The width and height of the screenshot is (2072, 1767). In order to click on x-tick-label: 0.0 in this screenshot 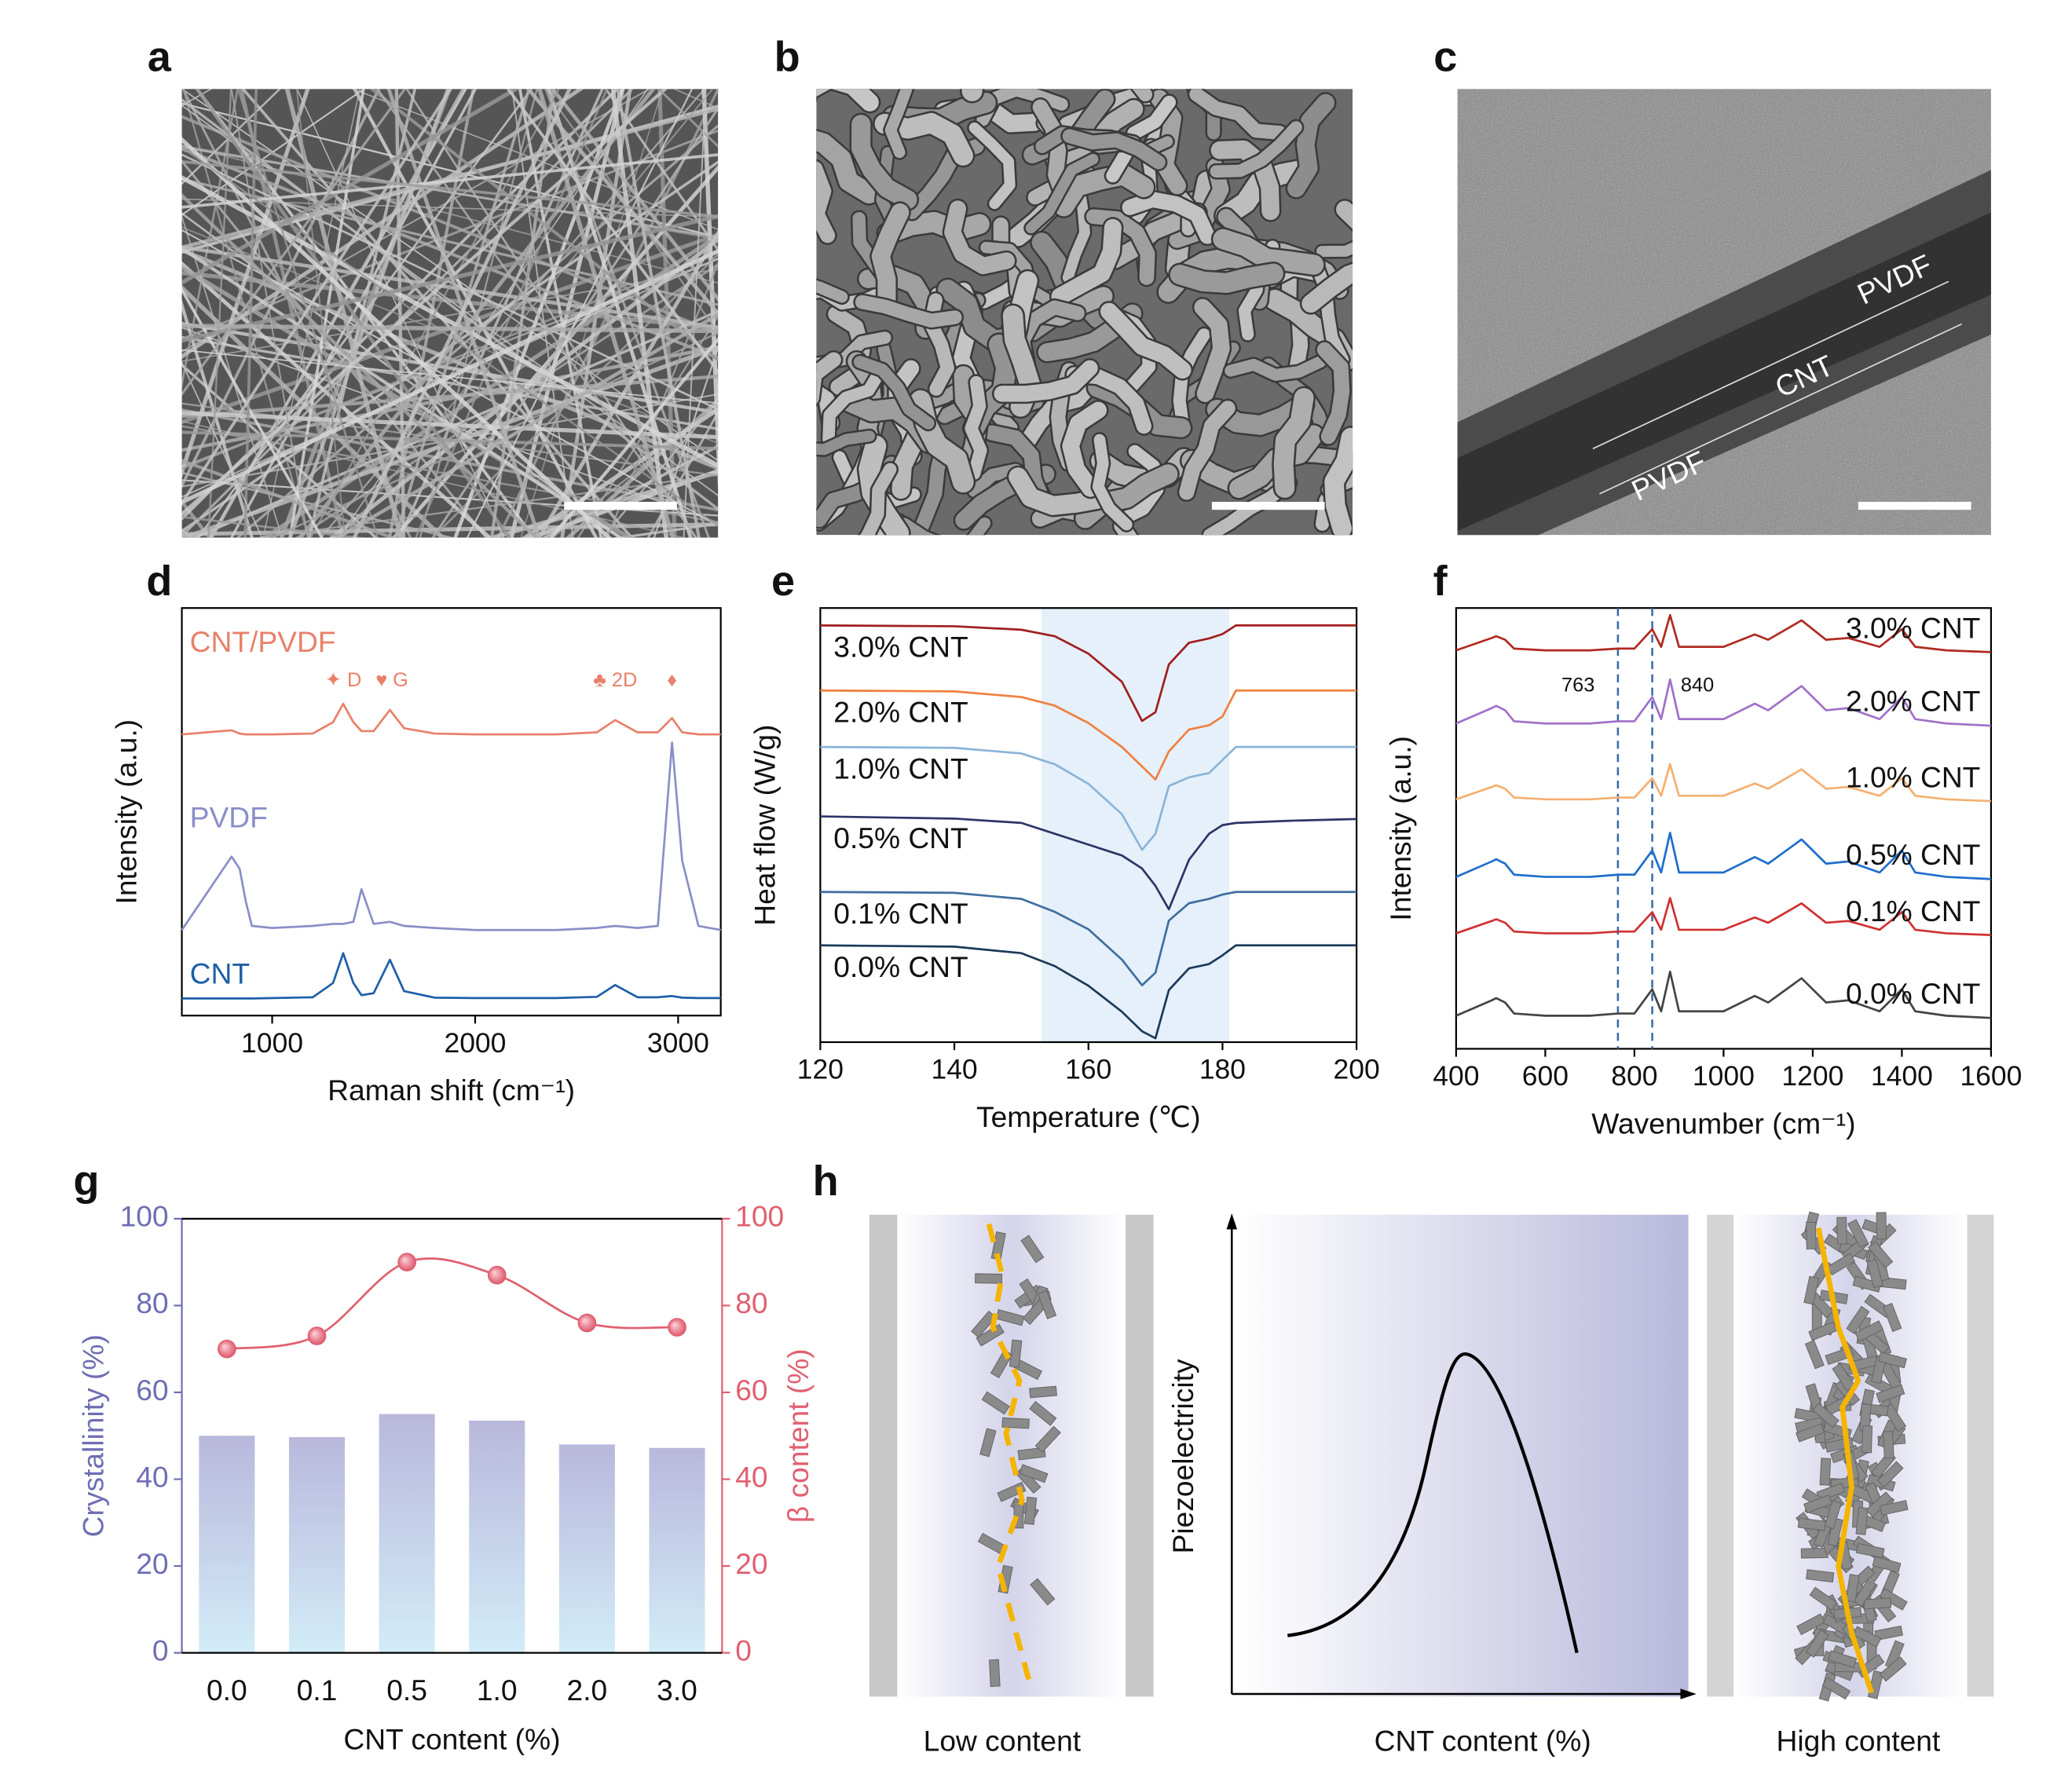, I will do `click(227, 1690)`.